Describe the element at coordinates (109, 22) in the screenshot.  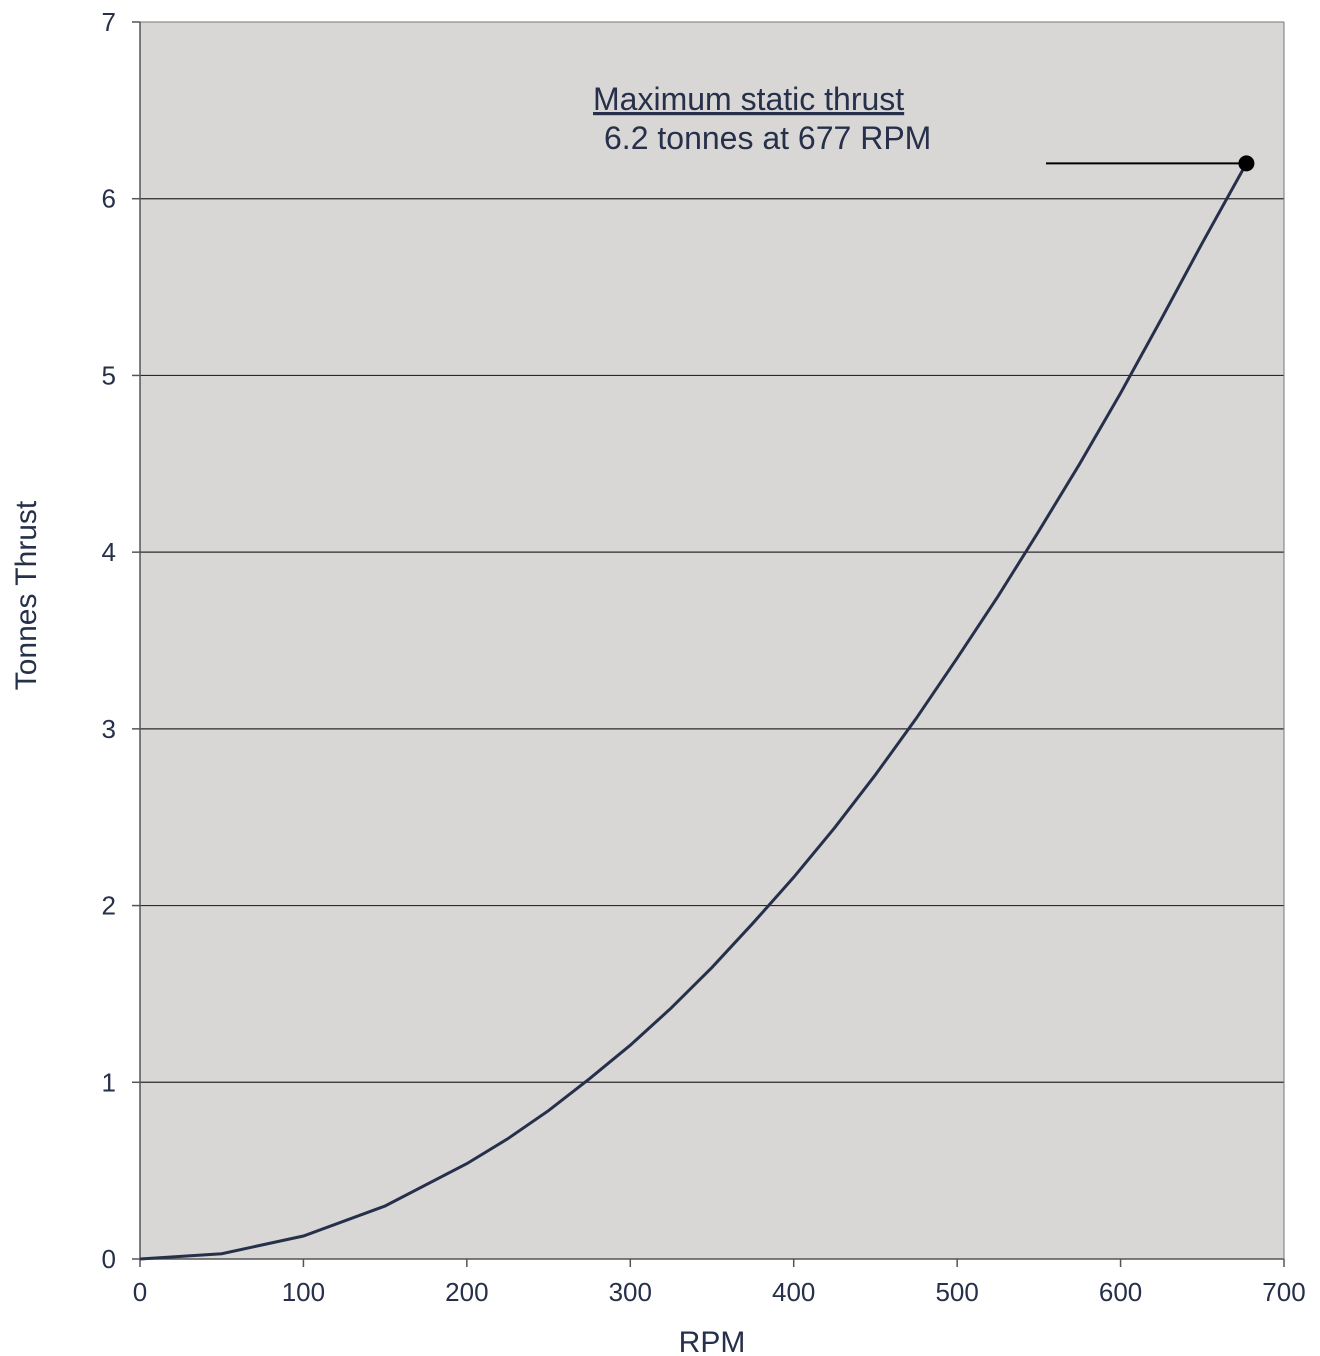
I see `y-tick-label: 7` at that location.